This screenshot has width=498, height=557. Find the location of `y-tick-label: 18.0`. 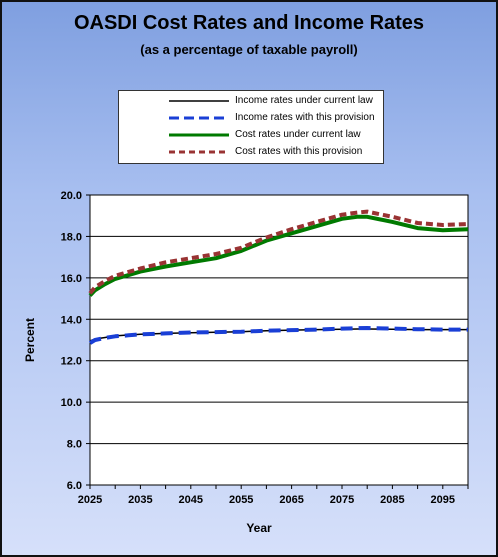

y-tick-label: 18.0 is located at coordinates (71, 237).